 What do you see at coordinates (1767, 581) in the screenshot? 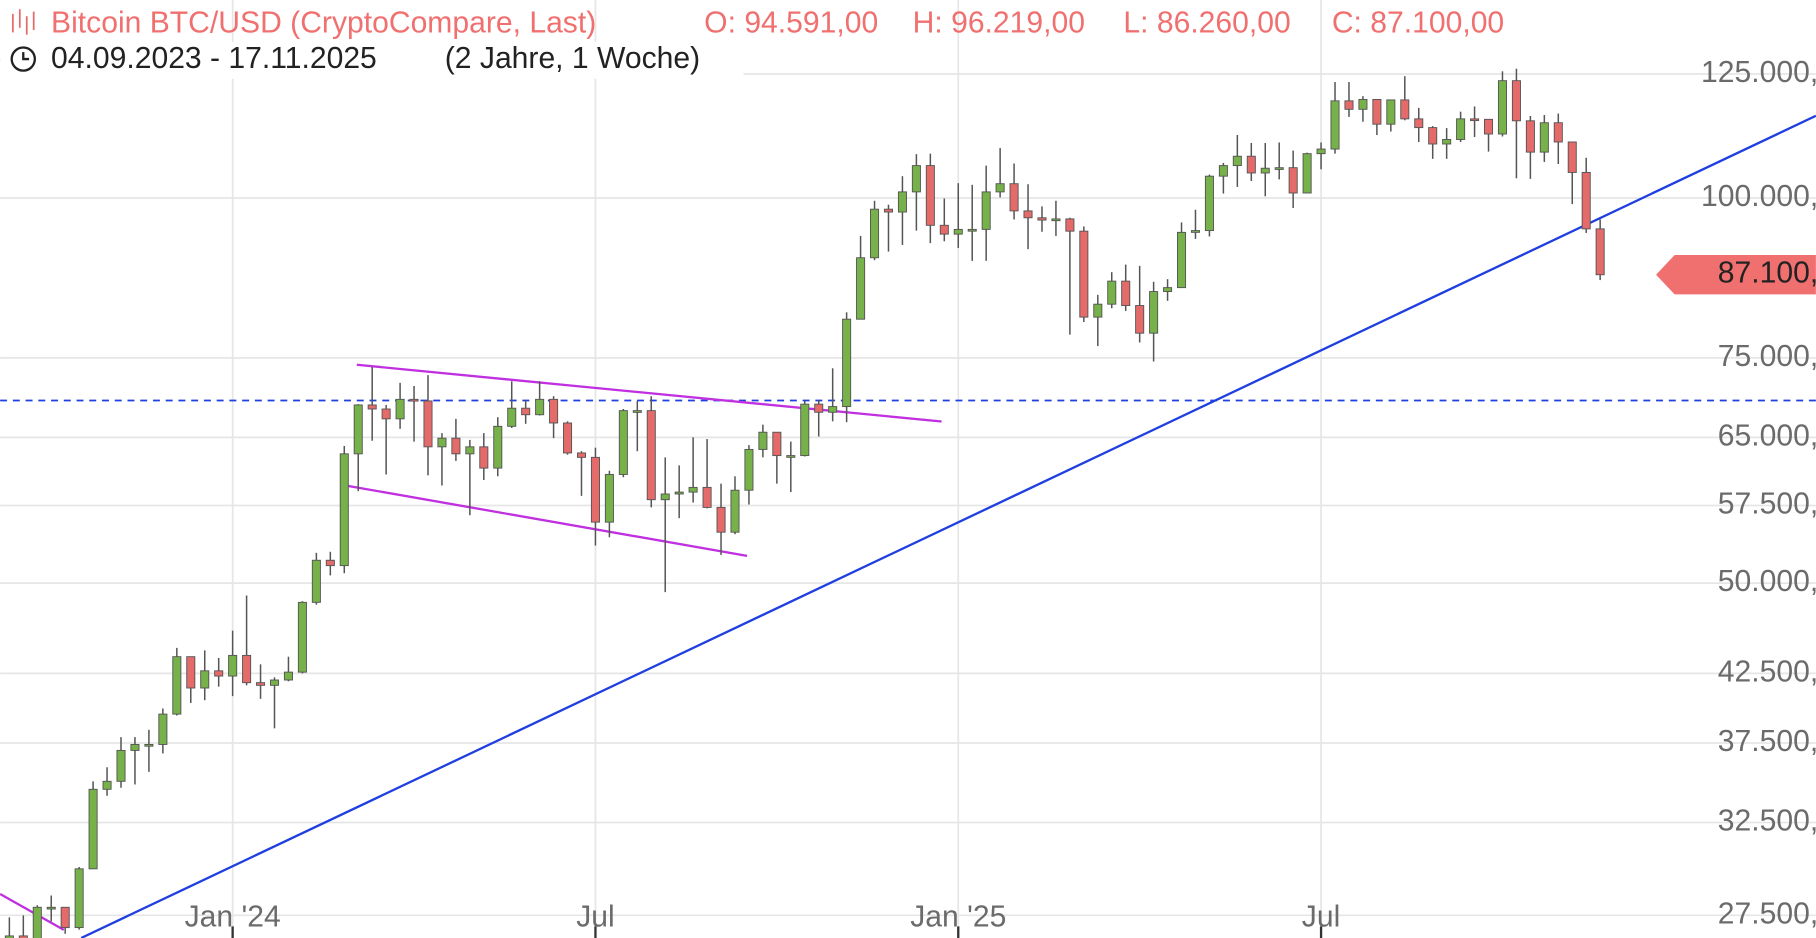
I see `y-tick-label: 50.000,` at bounding box center [1767, 581].